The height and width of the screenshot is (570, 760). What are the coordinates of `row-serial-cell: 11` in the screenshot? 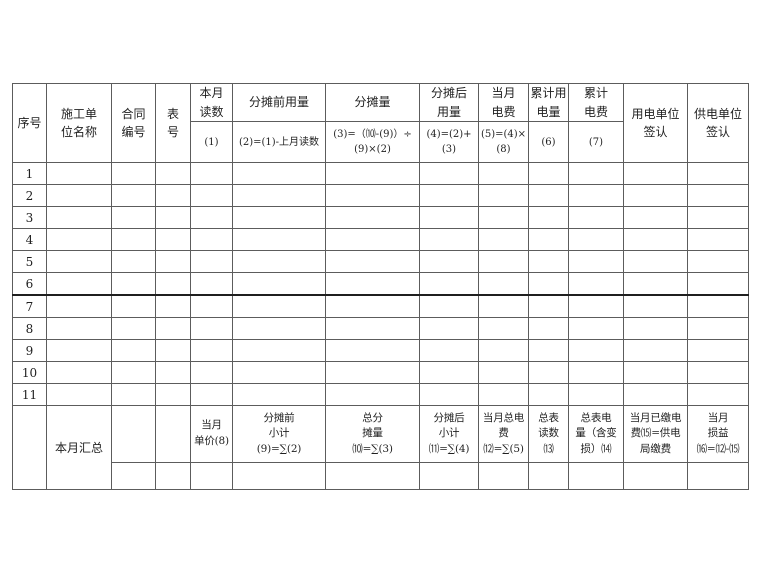 It's located at (29, 395).